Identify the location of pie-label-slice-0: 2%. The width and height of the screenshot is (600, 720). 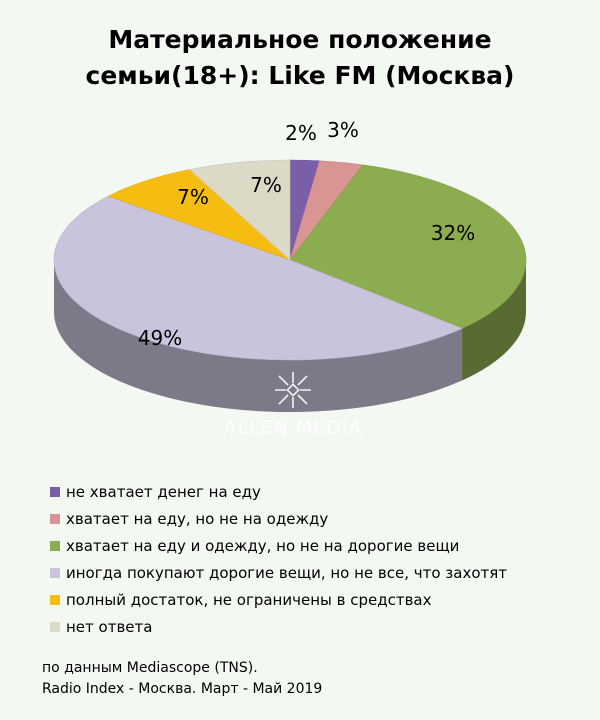
(301, 133).